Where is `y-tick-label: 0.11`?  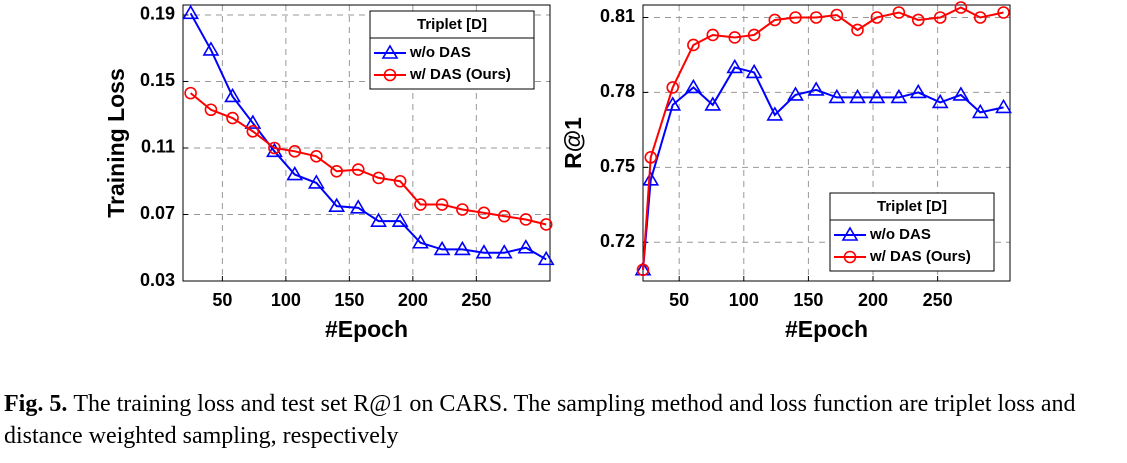
y-tick-label: 0.11 is located at coordinates (158, 147).